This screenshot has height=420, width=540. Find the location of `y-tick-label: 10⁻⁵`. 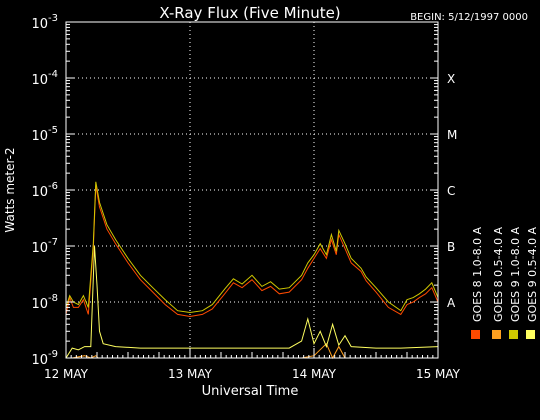

y-tick-label: 10⁻⁵ is located at coordinates (44, 134).